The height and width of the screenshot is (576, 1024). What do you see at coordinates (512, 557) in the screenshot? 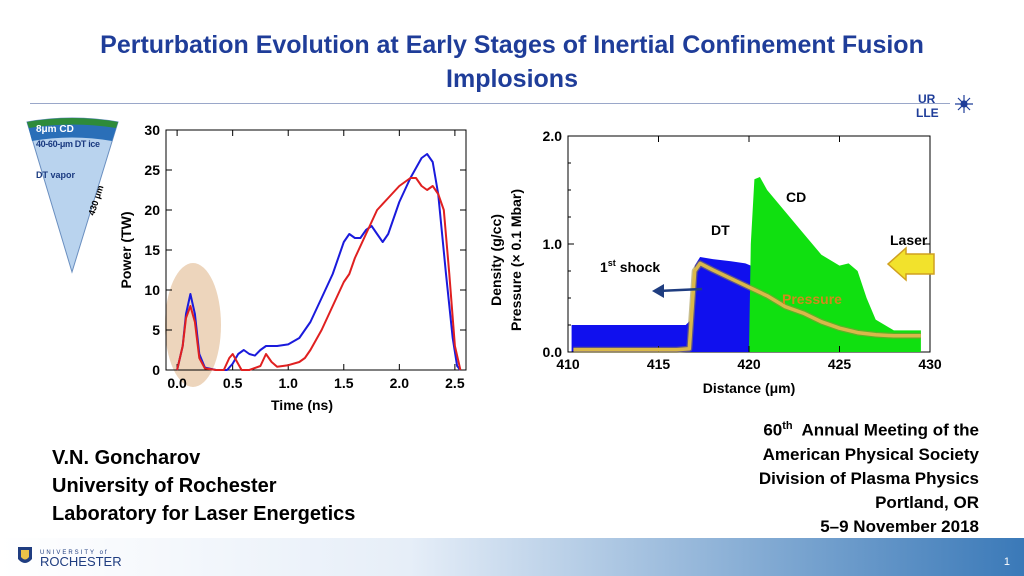
I see `footer-bar` at bounding box center [512, 557].